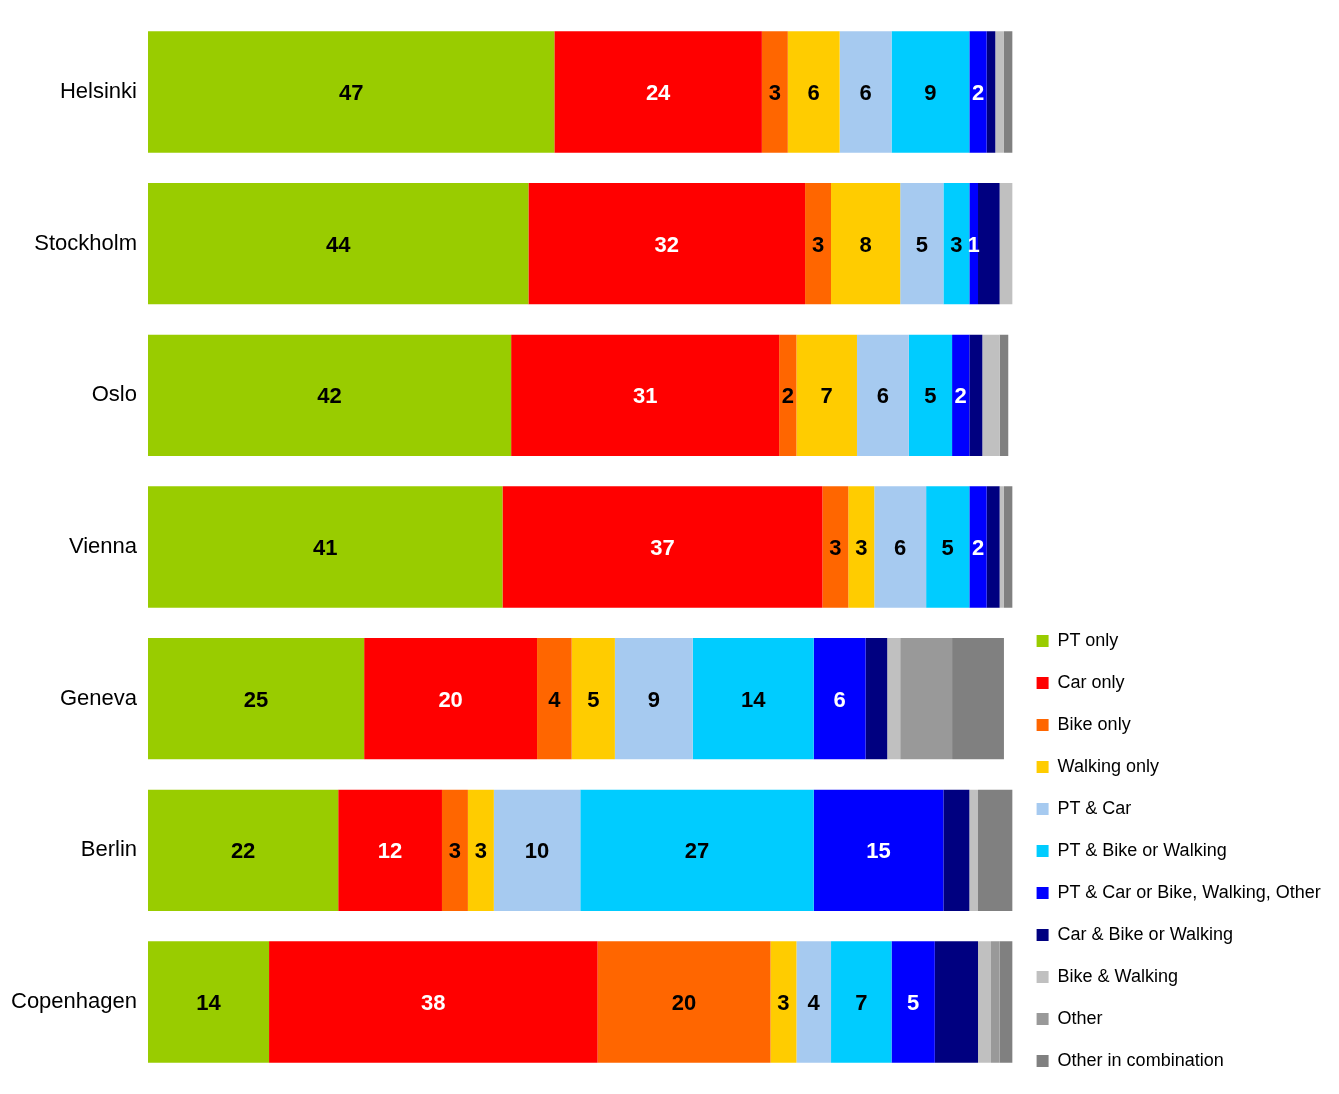 The width and height of the screenshot is (1339, 1094). I want to click on y-tick-label: Geneva, so click(98, 697).